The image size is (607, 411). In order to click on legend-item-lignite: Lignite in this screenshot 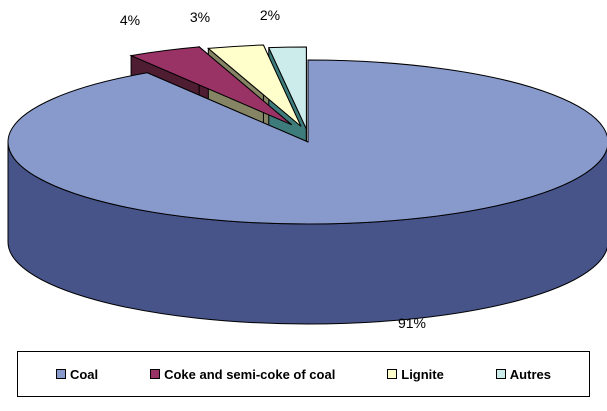, I will do `click(415, 374)`.